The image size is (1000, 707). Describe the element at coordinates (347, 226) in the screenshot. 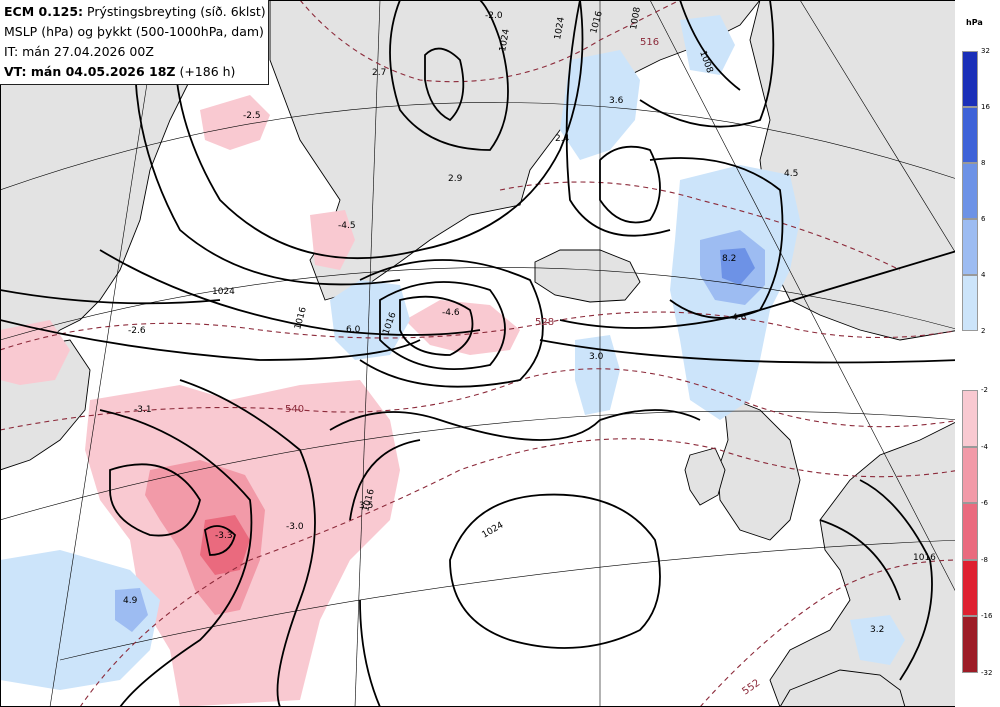

I see `tendency-label: -4.5` at that location.